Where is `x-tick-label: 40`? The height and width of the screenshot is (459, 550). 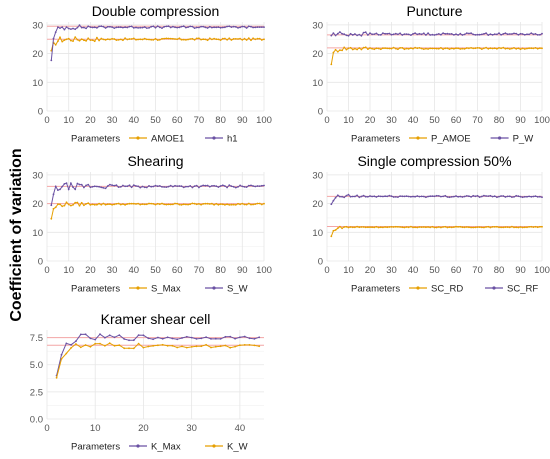
x-tick-label: 40 is located at coordinates (134, 120).